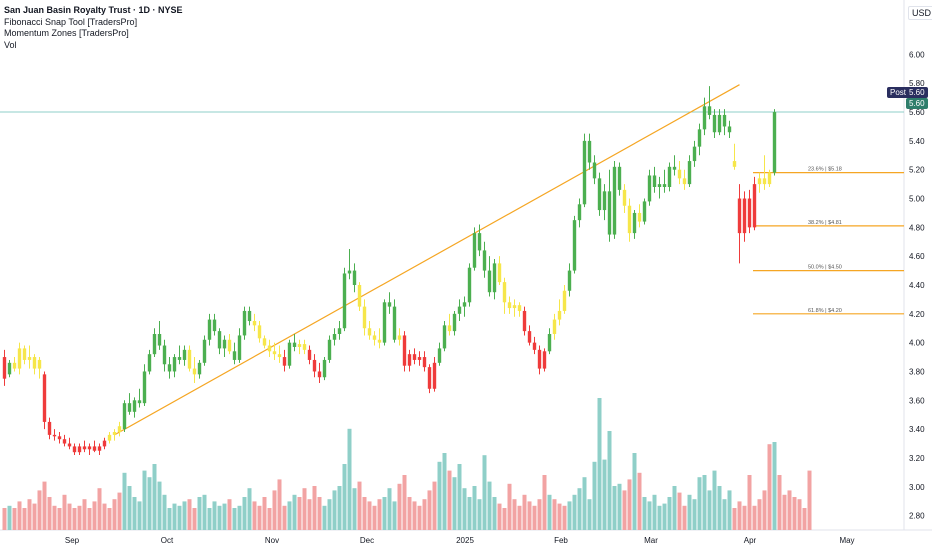 The height and width of the screenshot is (550, 932). Describe the element at coordinates (917, 343) in the screenshot. I see `y-tick-label: 4.00` at that location.